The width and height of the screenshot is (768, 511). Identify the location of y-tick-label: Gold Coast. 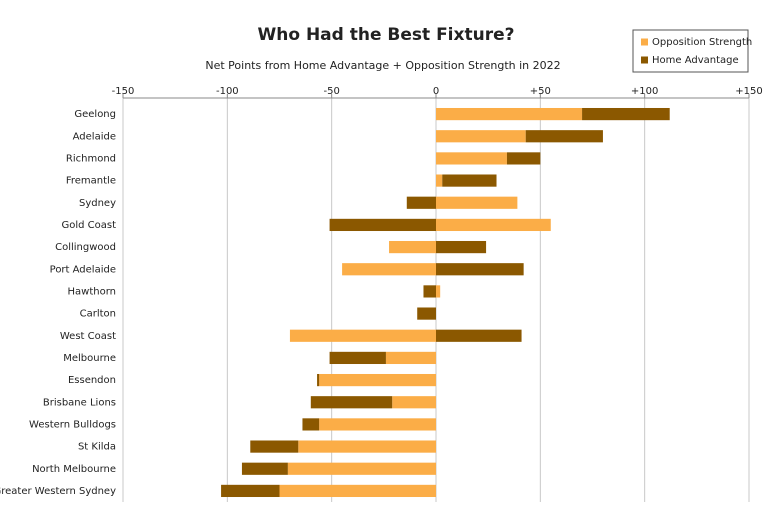
(88, 225).